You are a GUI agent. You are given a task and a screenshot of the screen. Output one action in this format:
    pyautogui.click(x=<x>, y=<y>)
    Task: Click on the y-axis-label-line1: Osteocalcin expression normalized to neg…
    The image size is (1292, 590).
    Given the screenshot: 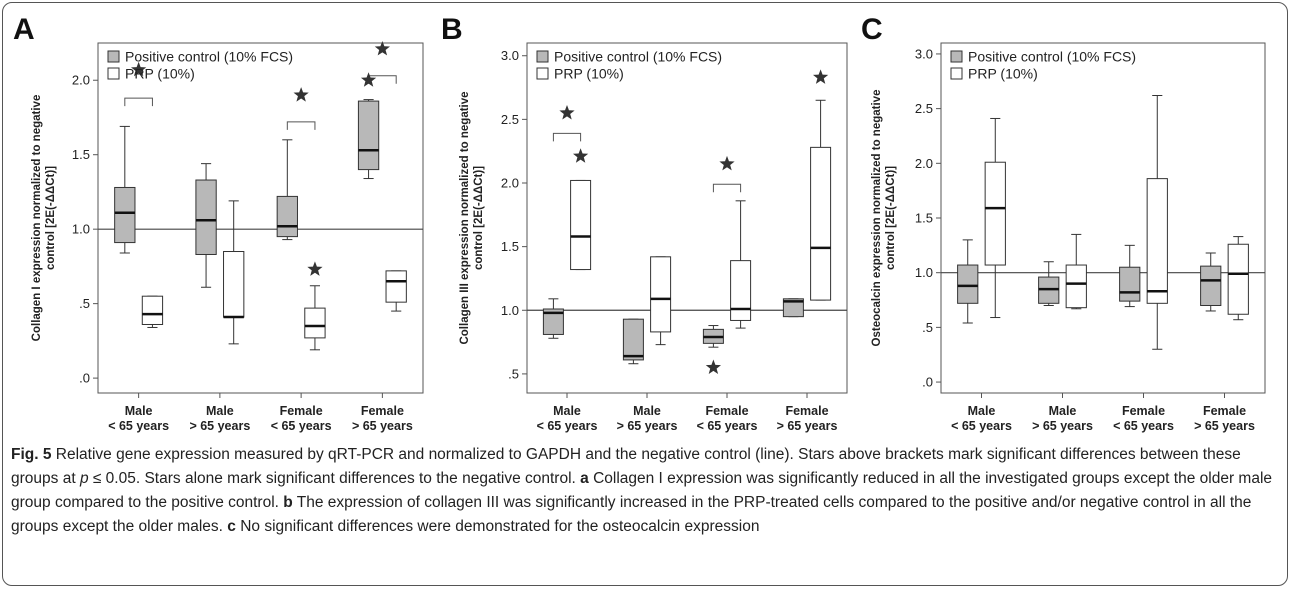 What is the action you would take?
    pyautogui.click(x=877, y=218)
    